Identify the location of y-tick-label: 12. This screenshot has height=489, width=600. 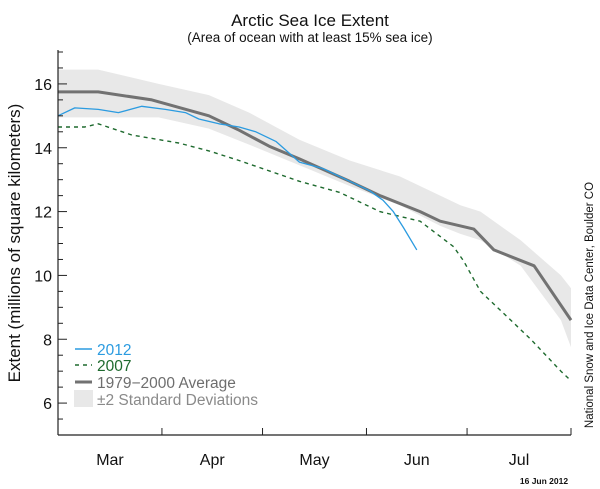
(43, 213).